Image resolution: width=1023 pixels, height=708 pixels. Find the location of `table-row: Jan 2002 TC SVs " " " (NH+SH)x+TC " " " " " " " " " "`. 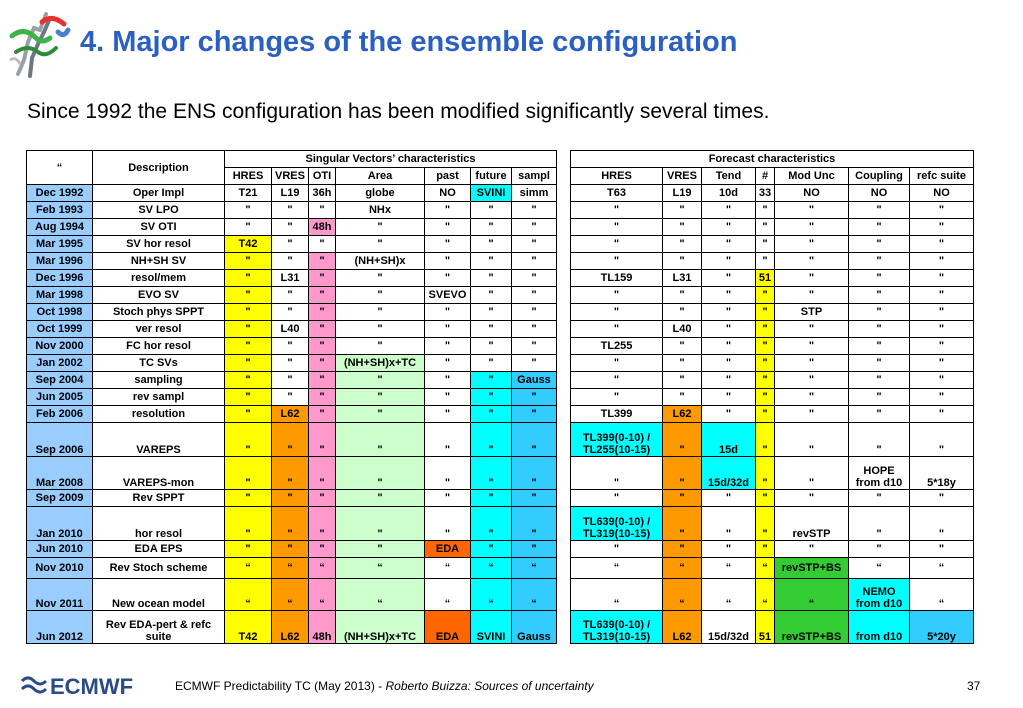

table-row: Jan 2002 TC SVs " " " (NH+SH)x+TC " " " " " " " " " " is located at coordinates (500, 363).